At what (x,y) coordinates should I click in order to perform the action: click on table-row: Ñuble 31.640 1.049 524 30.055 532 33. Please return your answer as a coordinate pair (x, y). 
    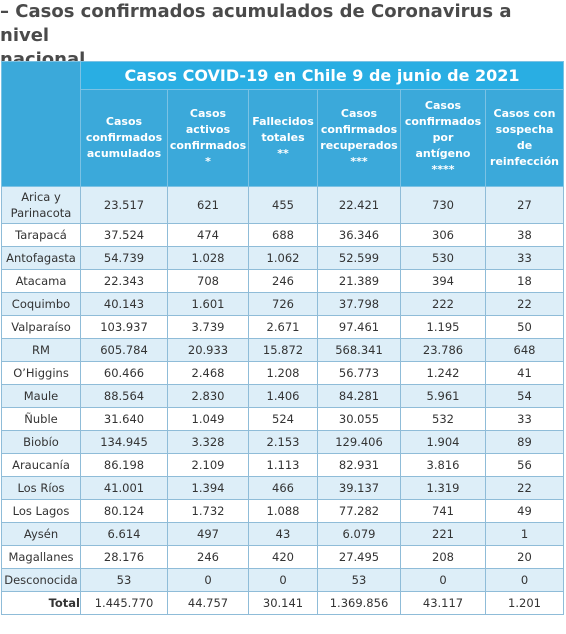
    Looking at the image, I should click on (282, 419).